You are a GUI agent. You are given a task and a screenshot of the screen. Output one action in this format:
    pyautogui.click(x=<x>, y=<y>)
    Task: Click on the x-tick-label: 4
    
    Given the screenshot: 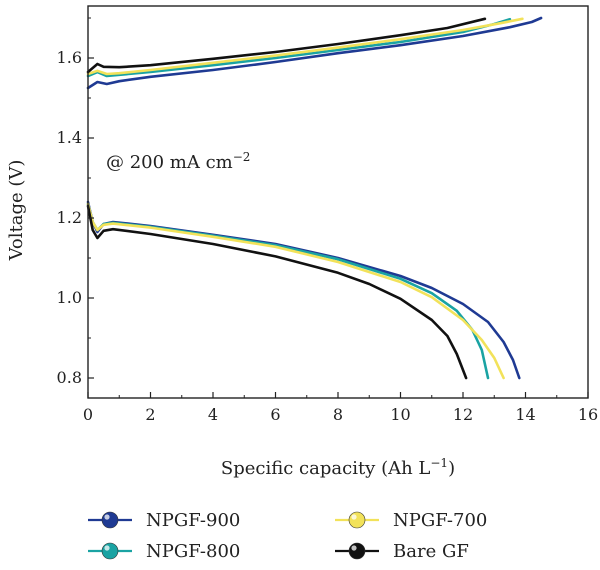 What is the action you would take?
    pyautogui.click(x=213, y=414)
    